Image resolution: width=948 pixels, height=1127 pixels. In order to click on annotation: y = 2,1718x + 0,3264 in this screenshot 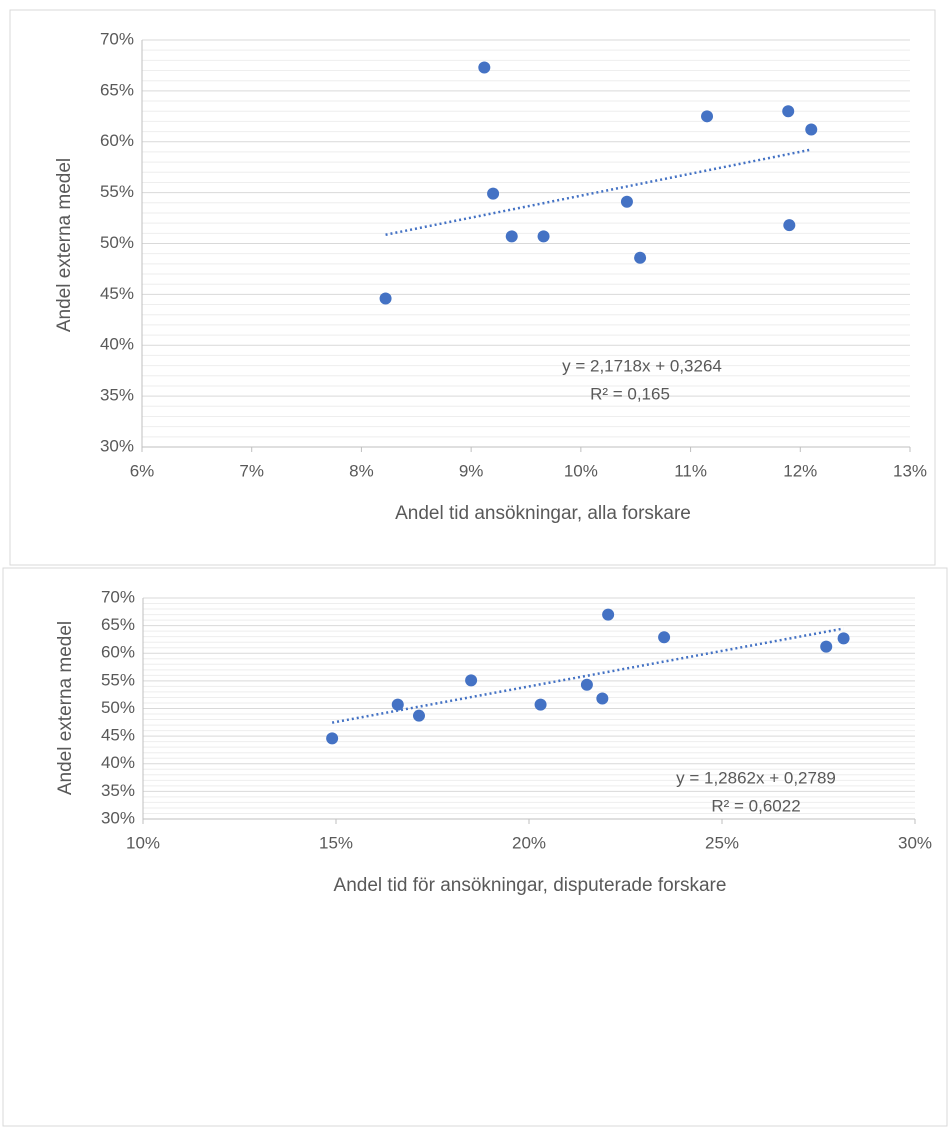, I will do `click(642, 365)`.